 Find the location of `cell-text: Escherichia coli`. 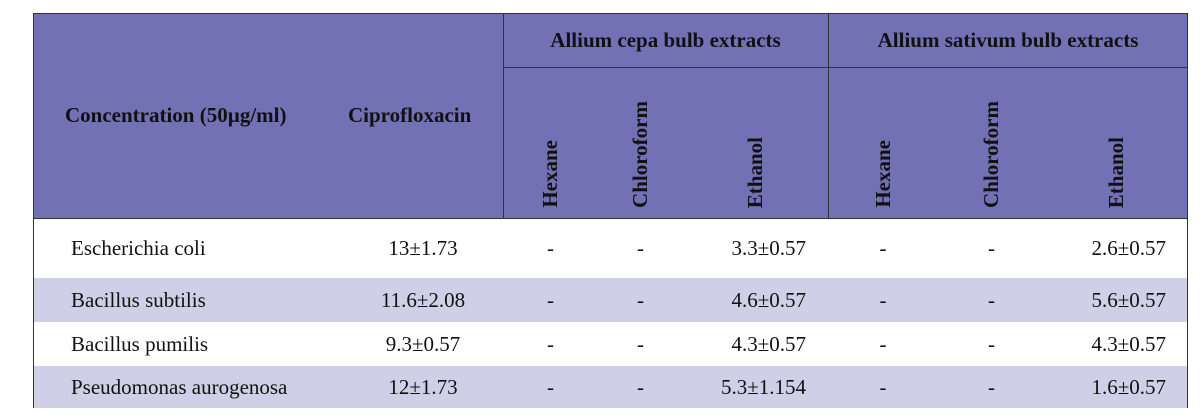

cell-text: Escherichia coli is located at coordinates (138, 247).